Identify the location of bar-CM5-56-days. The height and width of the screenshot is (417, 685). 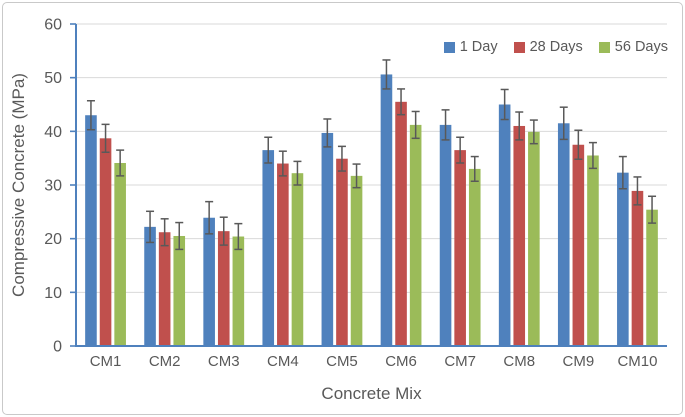
(356, 260).